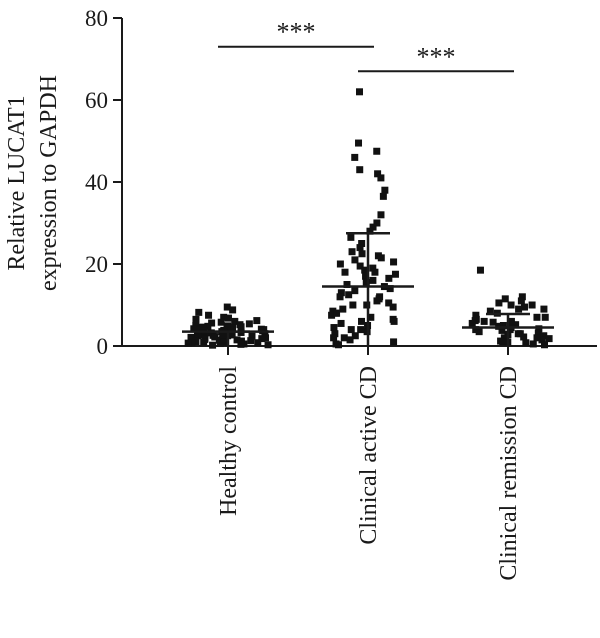 The width and height of the screenshot is (600, 638). I want to click on x-category-label: Healthy control, so click(229, 441).